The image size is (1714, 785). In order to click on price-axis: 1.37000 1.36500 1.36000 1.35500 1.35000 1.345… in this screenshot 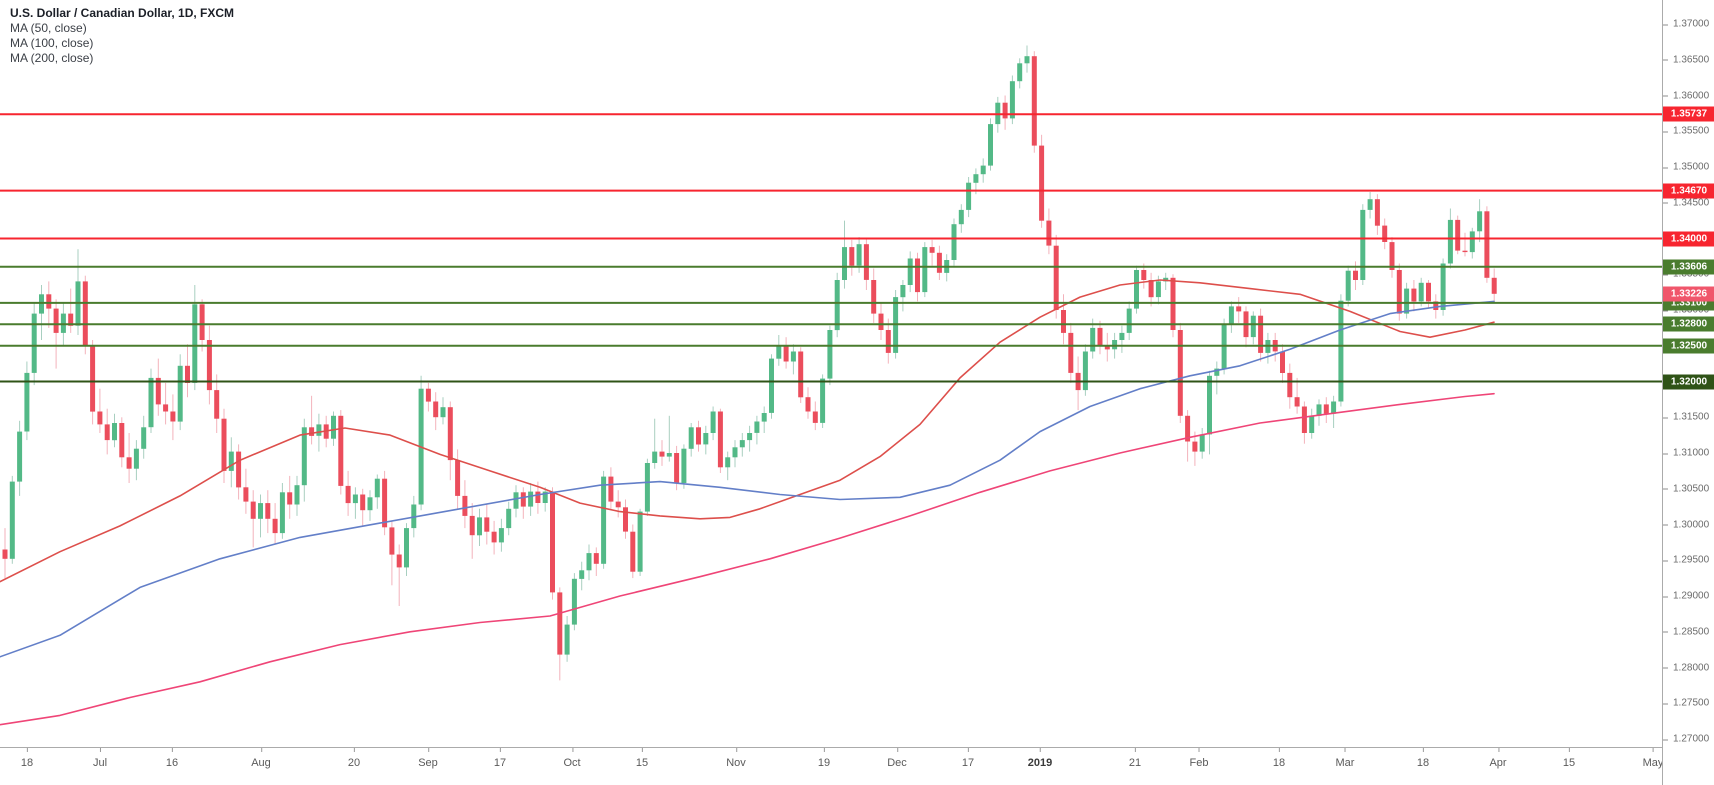, I will do `click(1688, 373)`.